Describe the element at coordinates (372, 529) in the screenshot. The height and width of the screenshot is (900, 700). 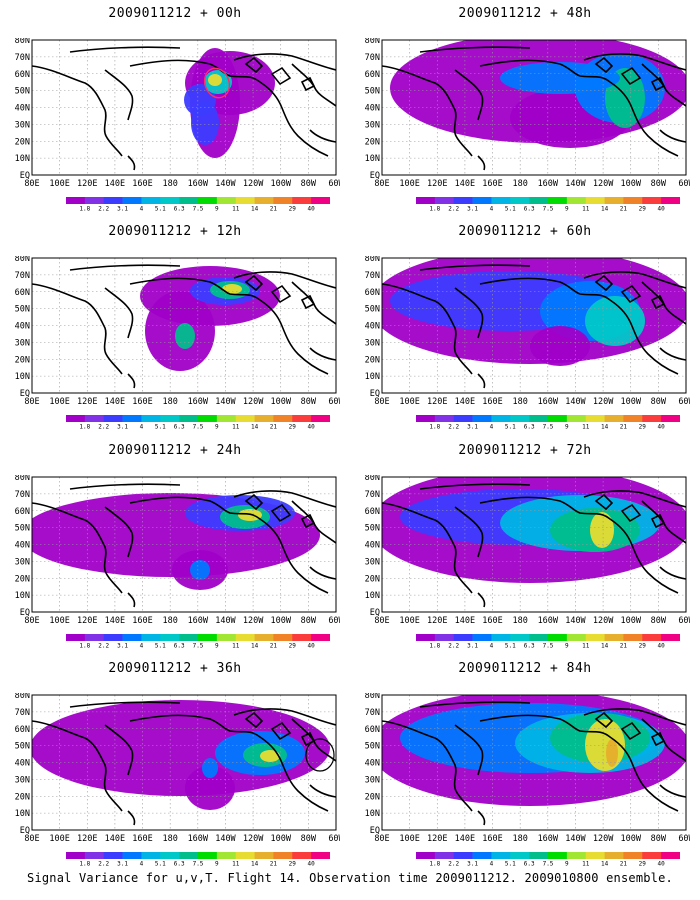
I see `lat-tick-label: 50N` at that location.